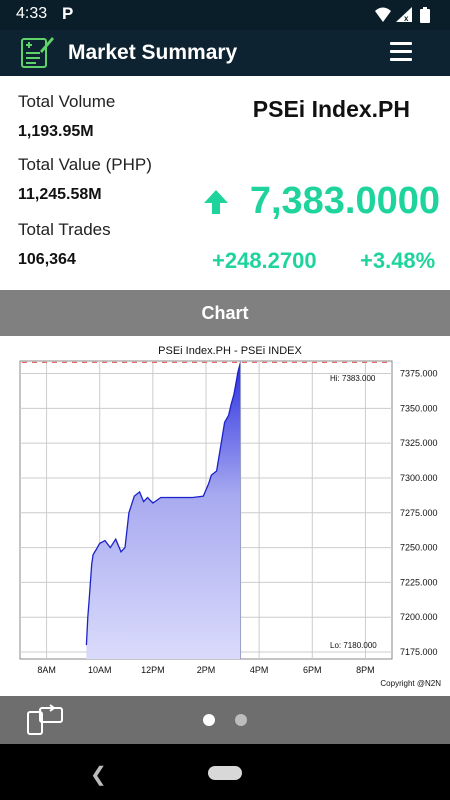 Image resolution: width=450 pixels, height=800 pixels. What do you see at coordinates (32, 13) in the screenshot?
I see `status-time: 4:33` at bounding box center [32, 13].